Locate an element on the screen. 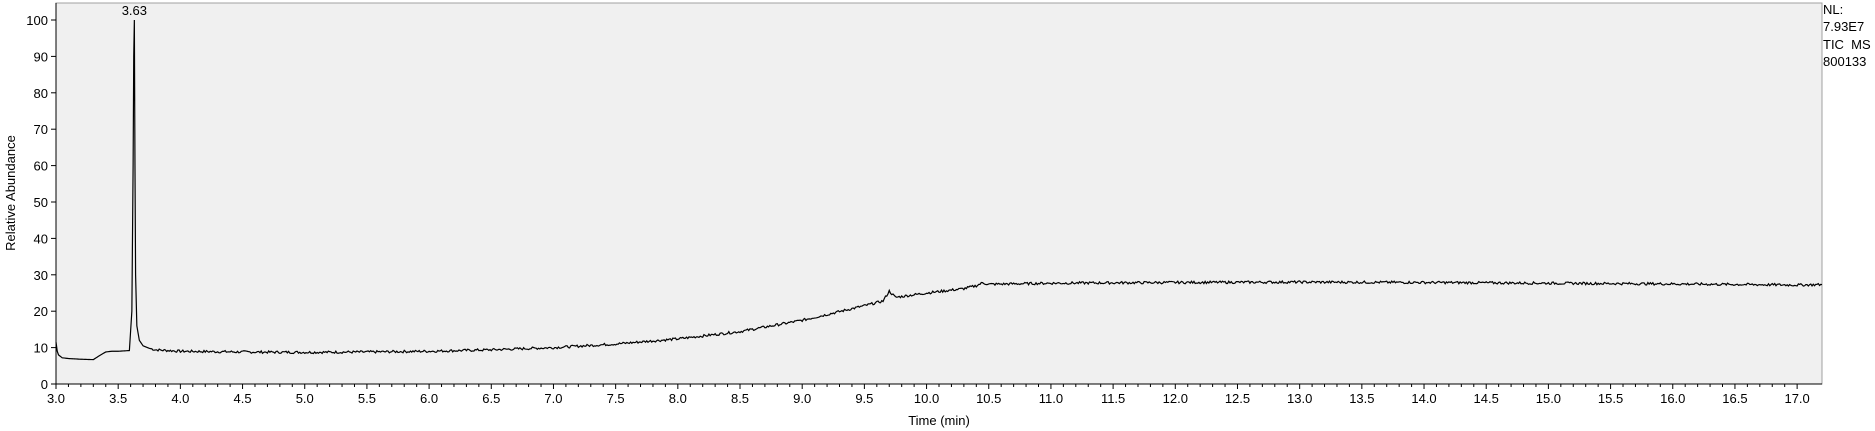 The height and width of the screenshot is (431, 1875). x-tick-label: 3.0 is located at coordinates (56, 398).